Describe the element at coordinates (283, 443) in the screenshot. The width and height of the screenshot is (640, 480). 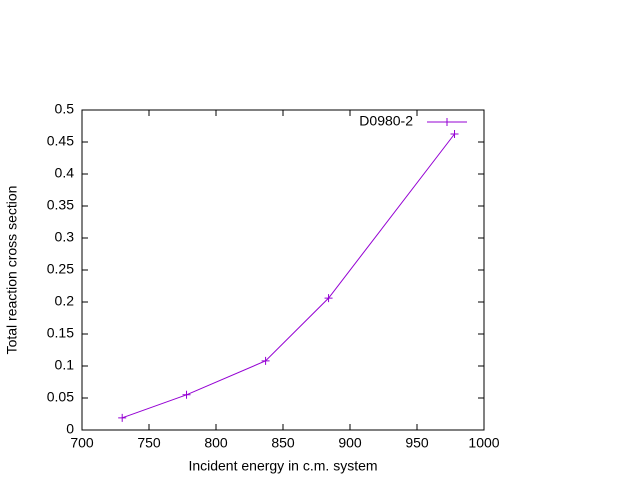
I see `x-tick-label: 850` at that location.